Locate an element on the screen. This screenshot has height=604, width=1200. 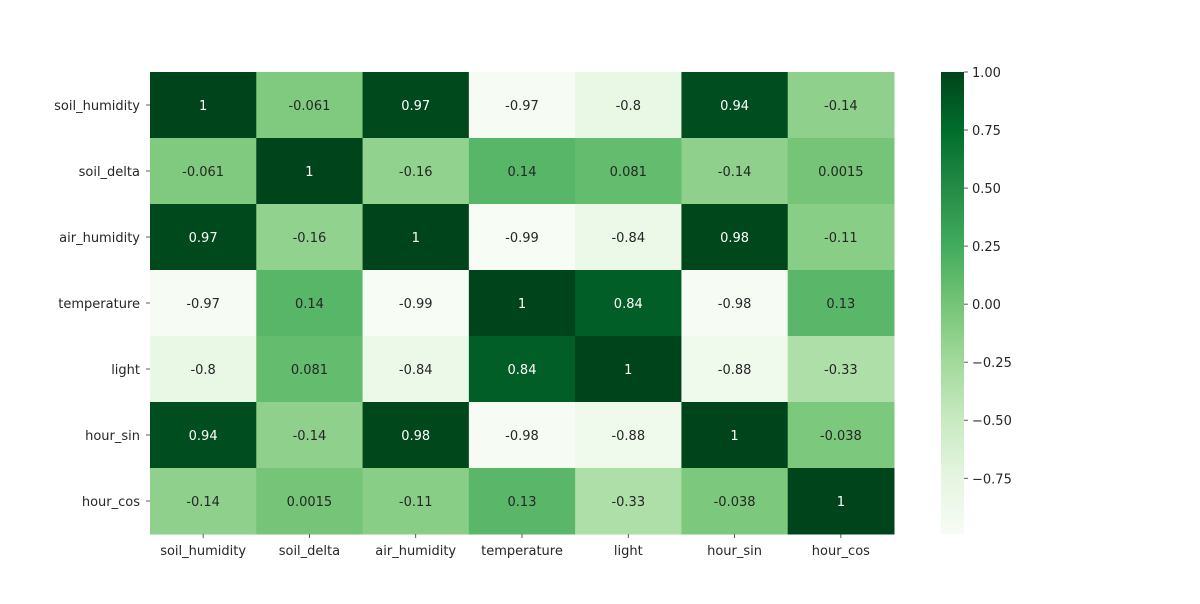
y-tick-label: air_humidity is located at coordinates (99, 238).